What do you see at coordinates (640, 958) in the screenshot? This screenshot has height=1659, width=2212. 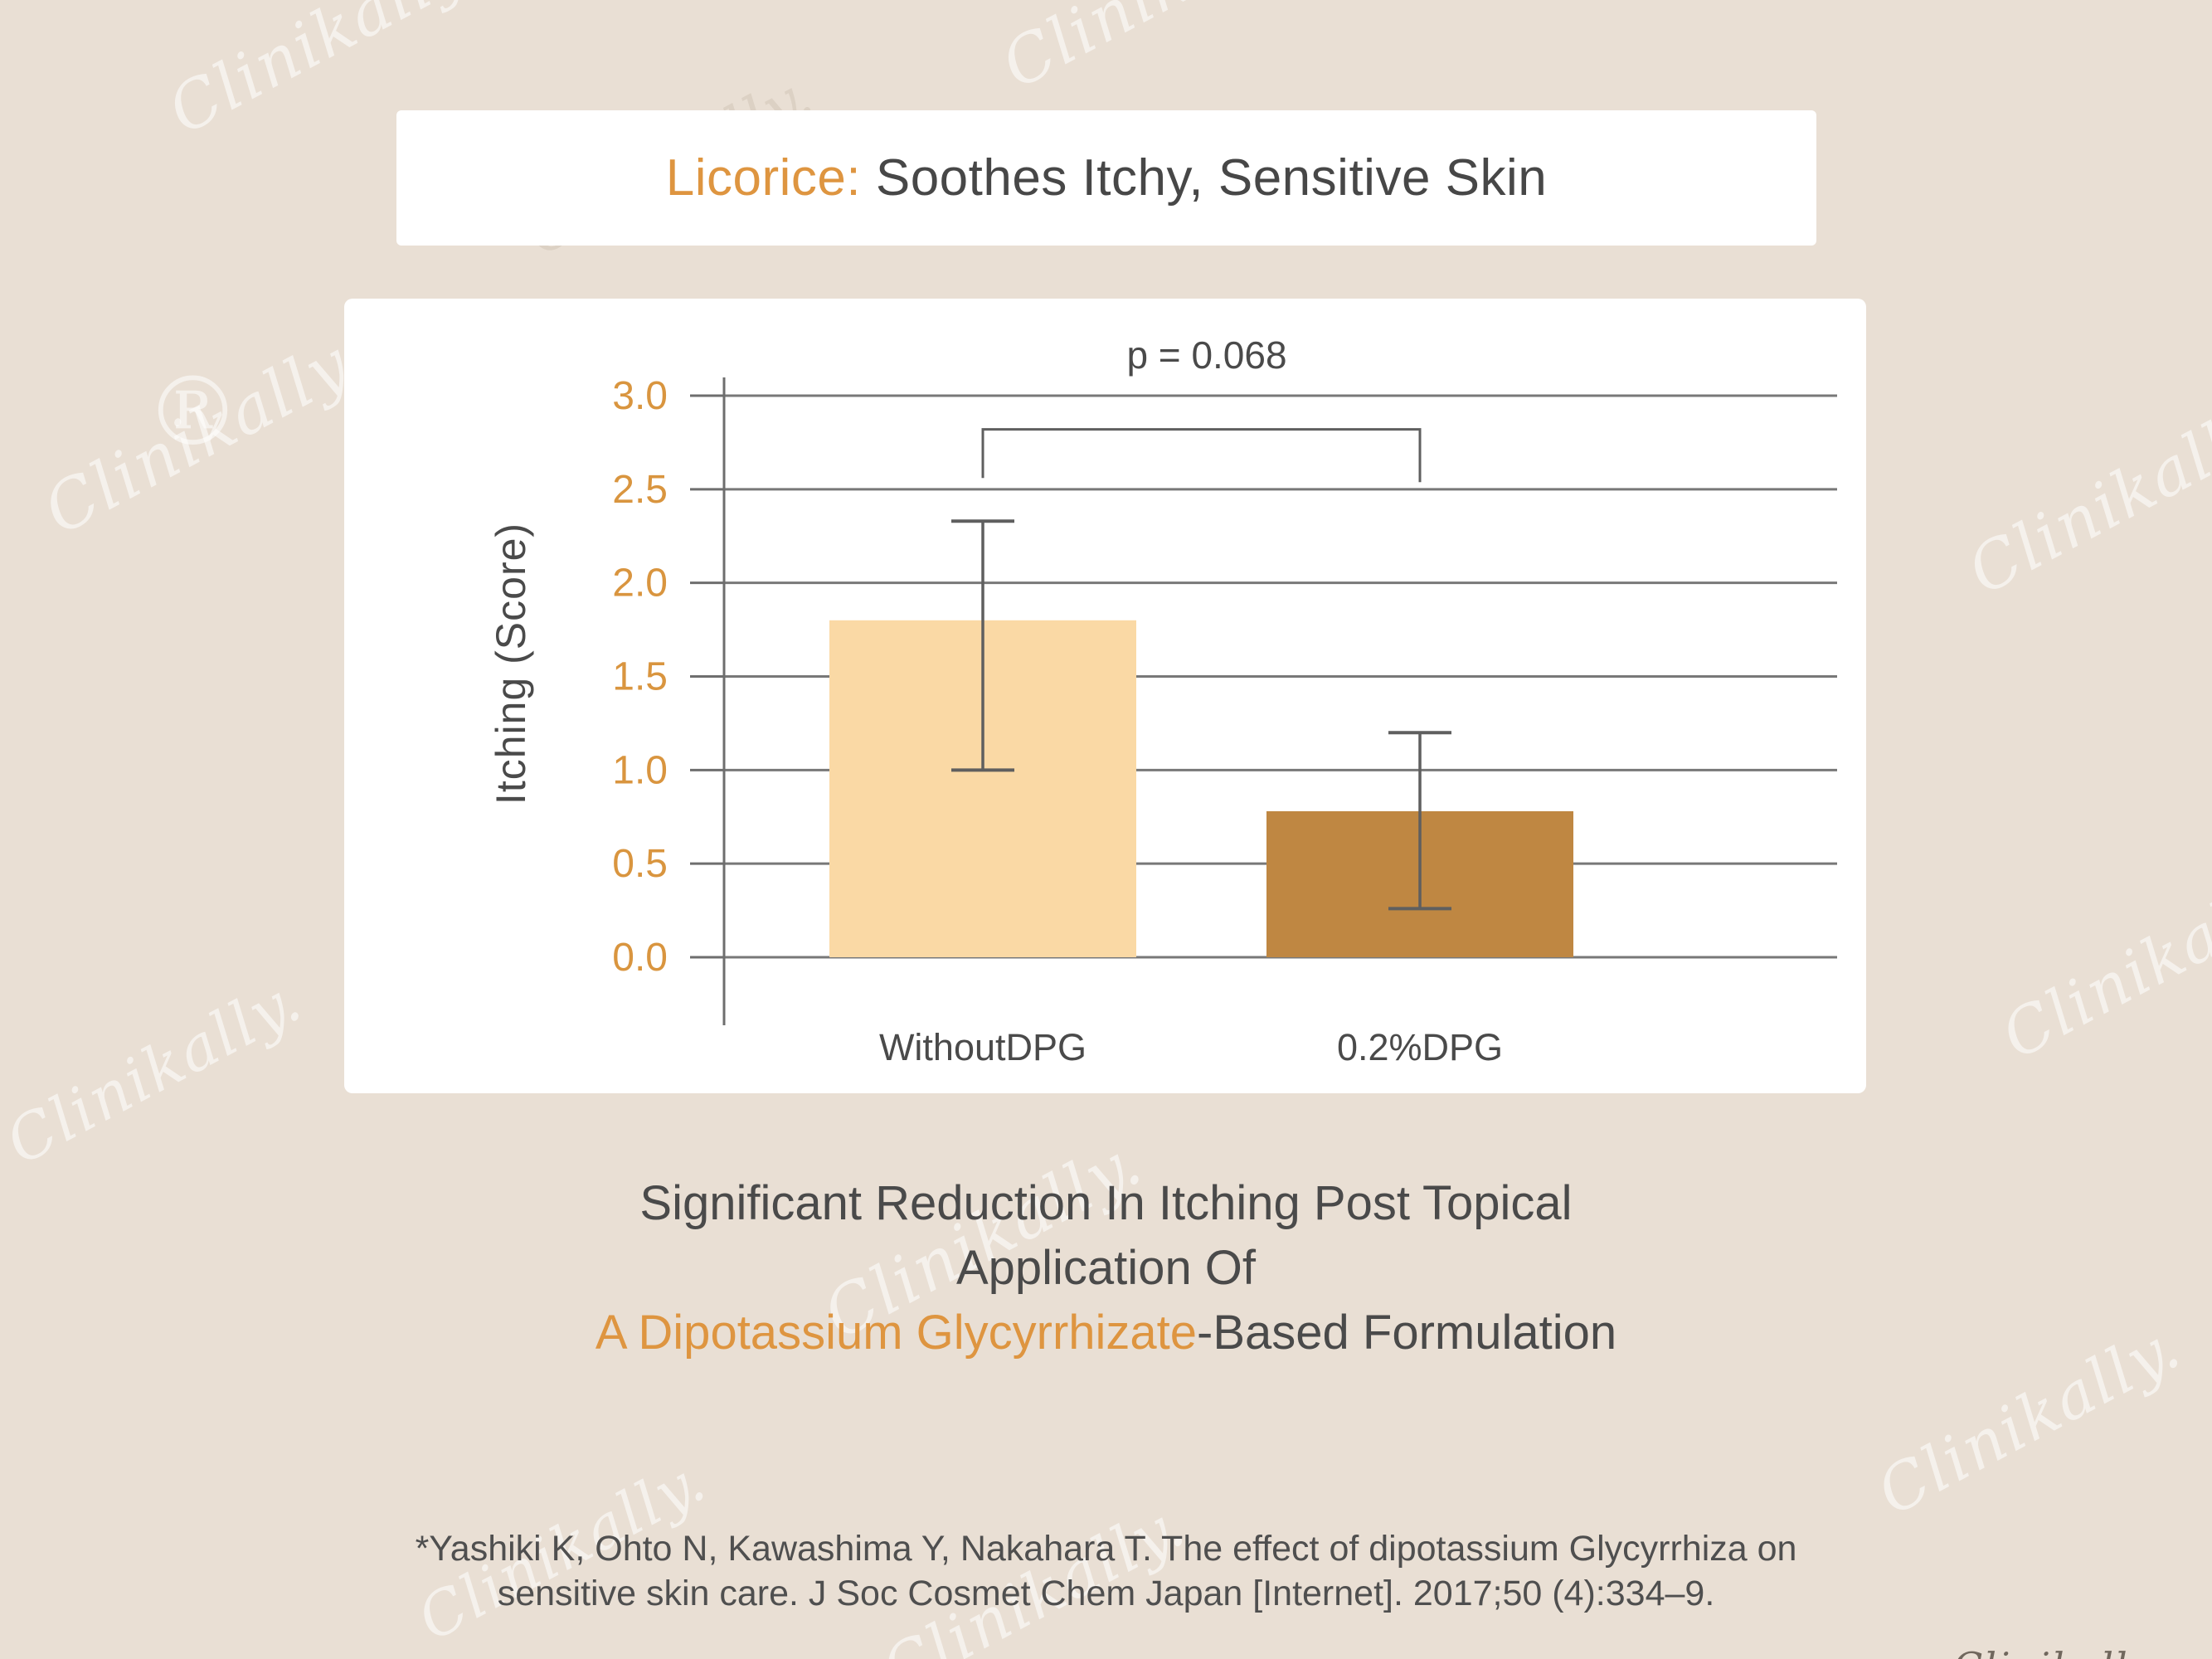 I see `y-tick-label: 0.0` at bounding box center [640, 958].